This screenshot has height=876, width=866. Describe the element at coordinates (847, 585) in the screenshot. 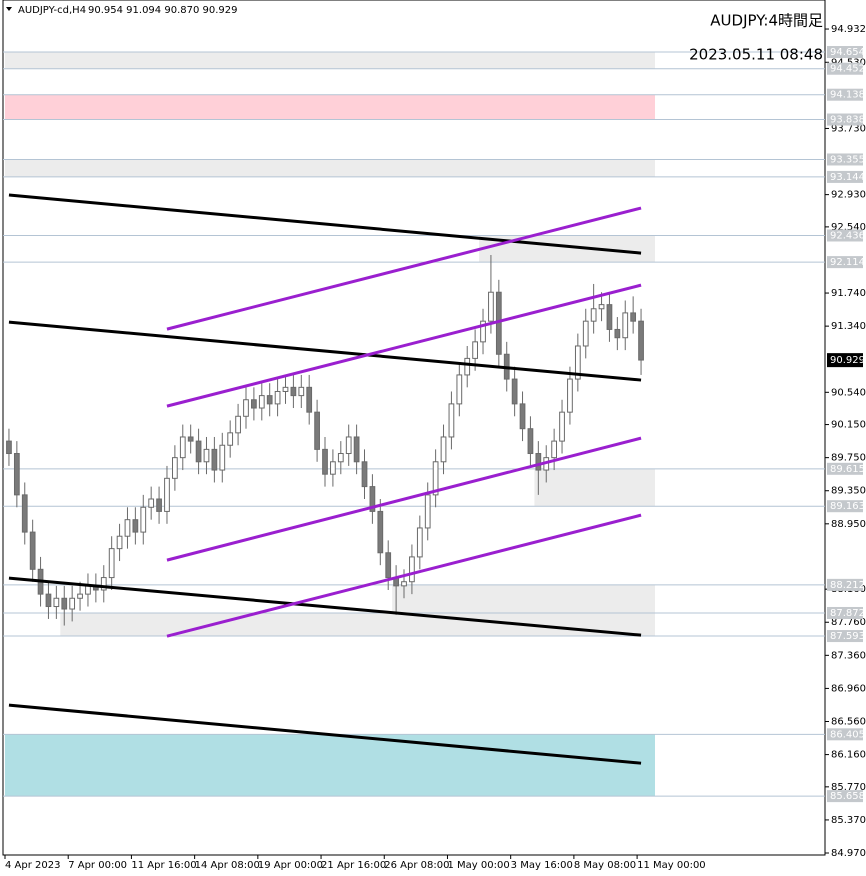

I see `level-label: 88.212` at that location.